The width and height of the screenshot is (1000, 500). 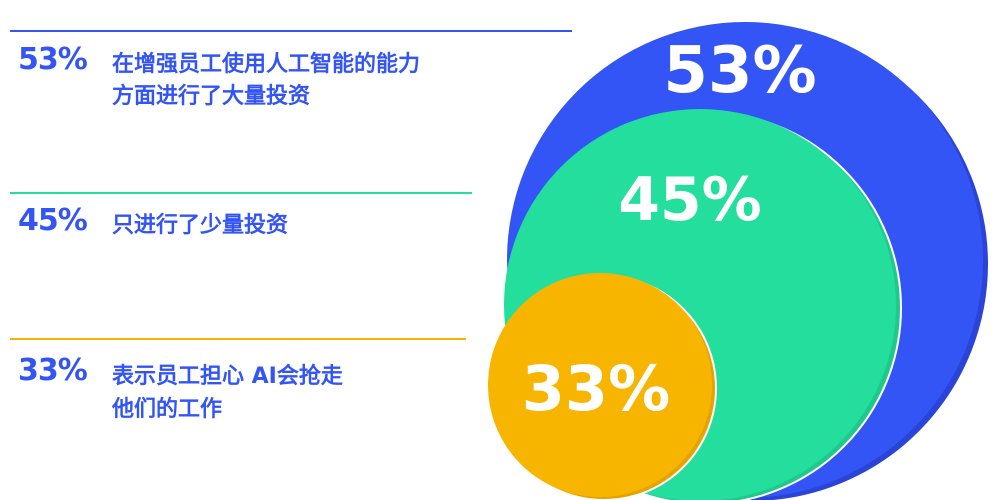 What do you see at coordinates (167, 409) in the screenshot?
I see `stat-33-description-line2: 他们的工作` at bounding box center [167, 409].